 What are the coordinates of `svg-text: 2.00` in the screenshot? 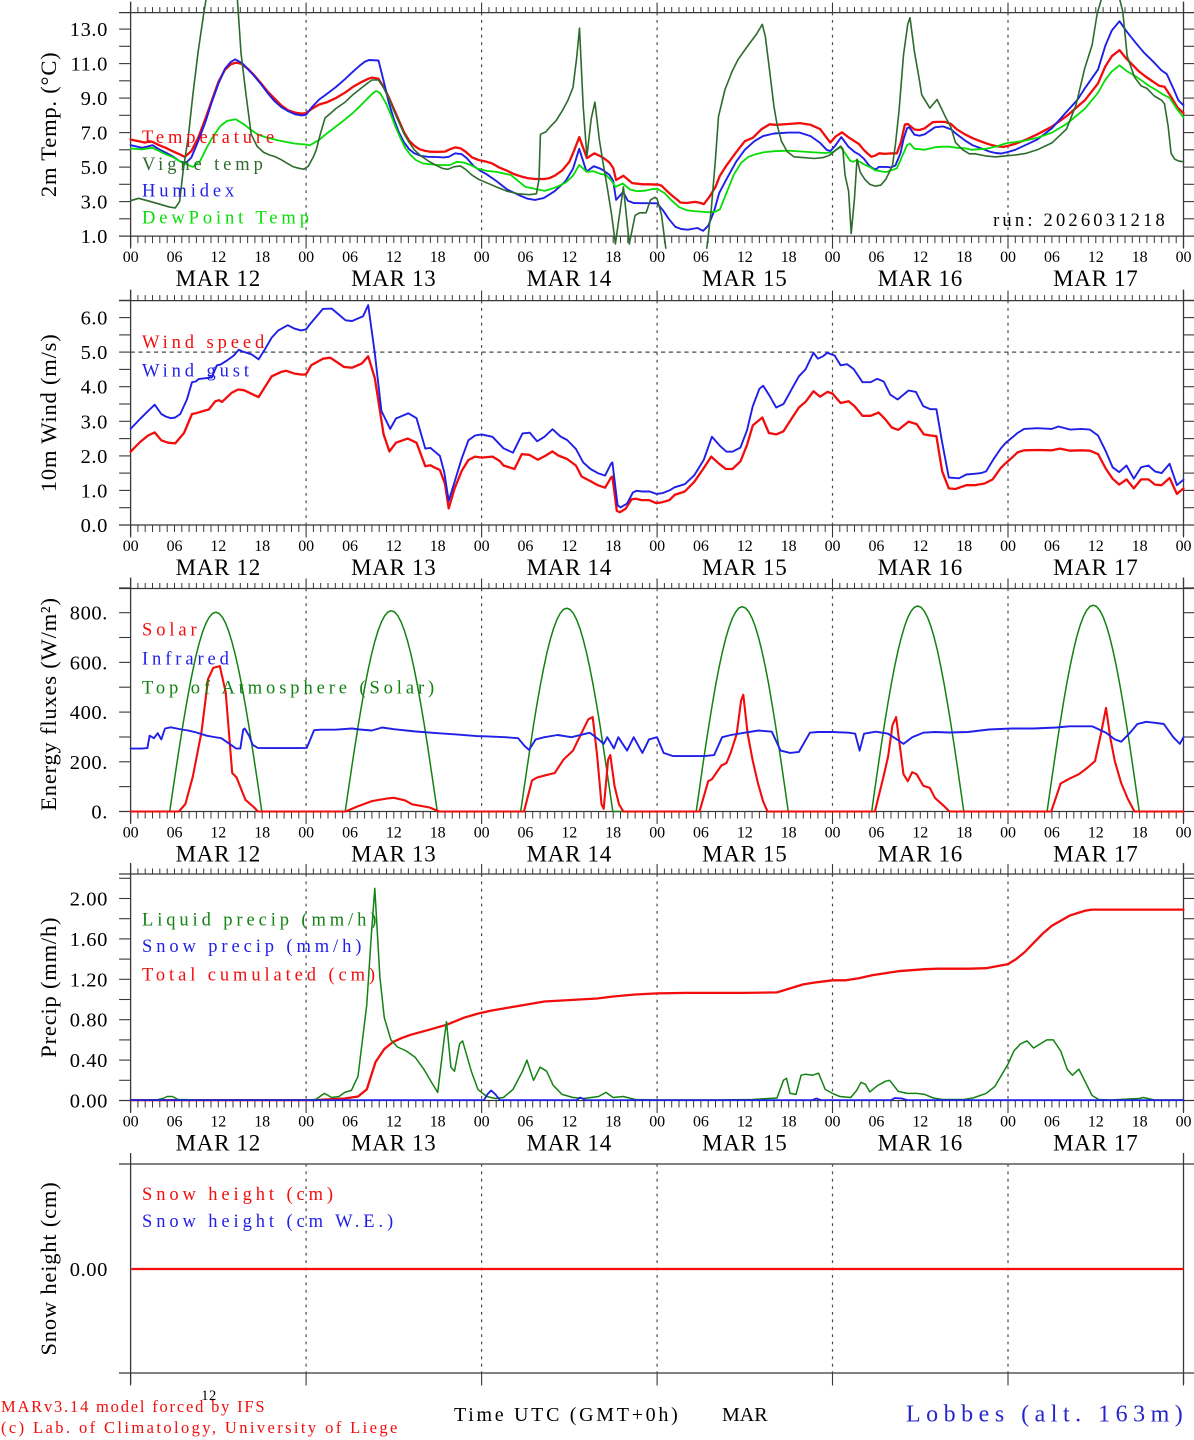 It's located at (89, 900).